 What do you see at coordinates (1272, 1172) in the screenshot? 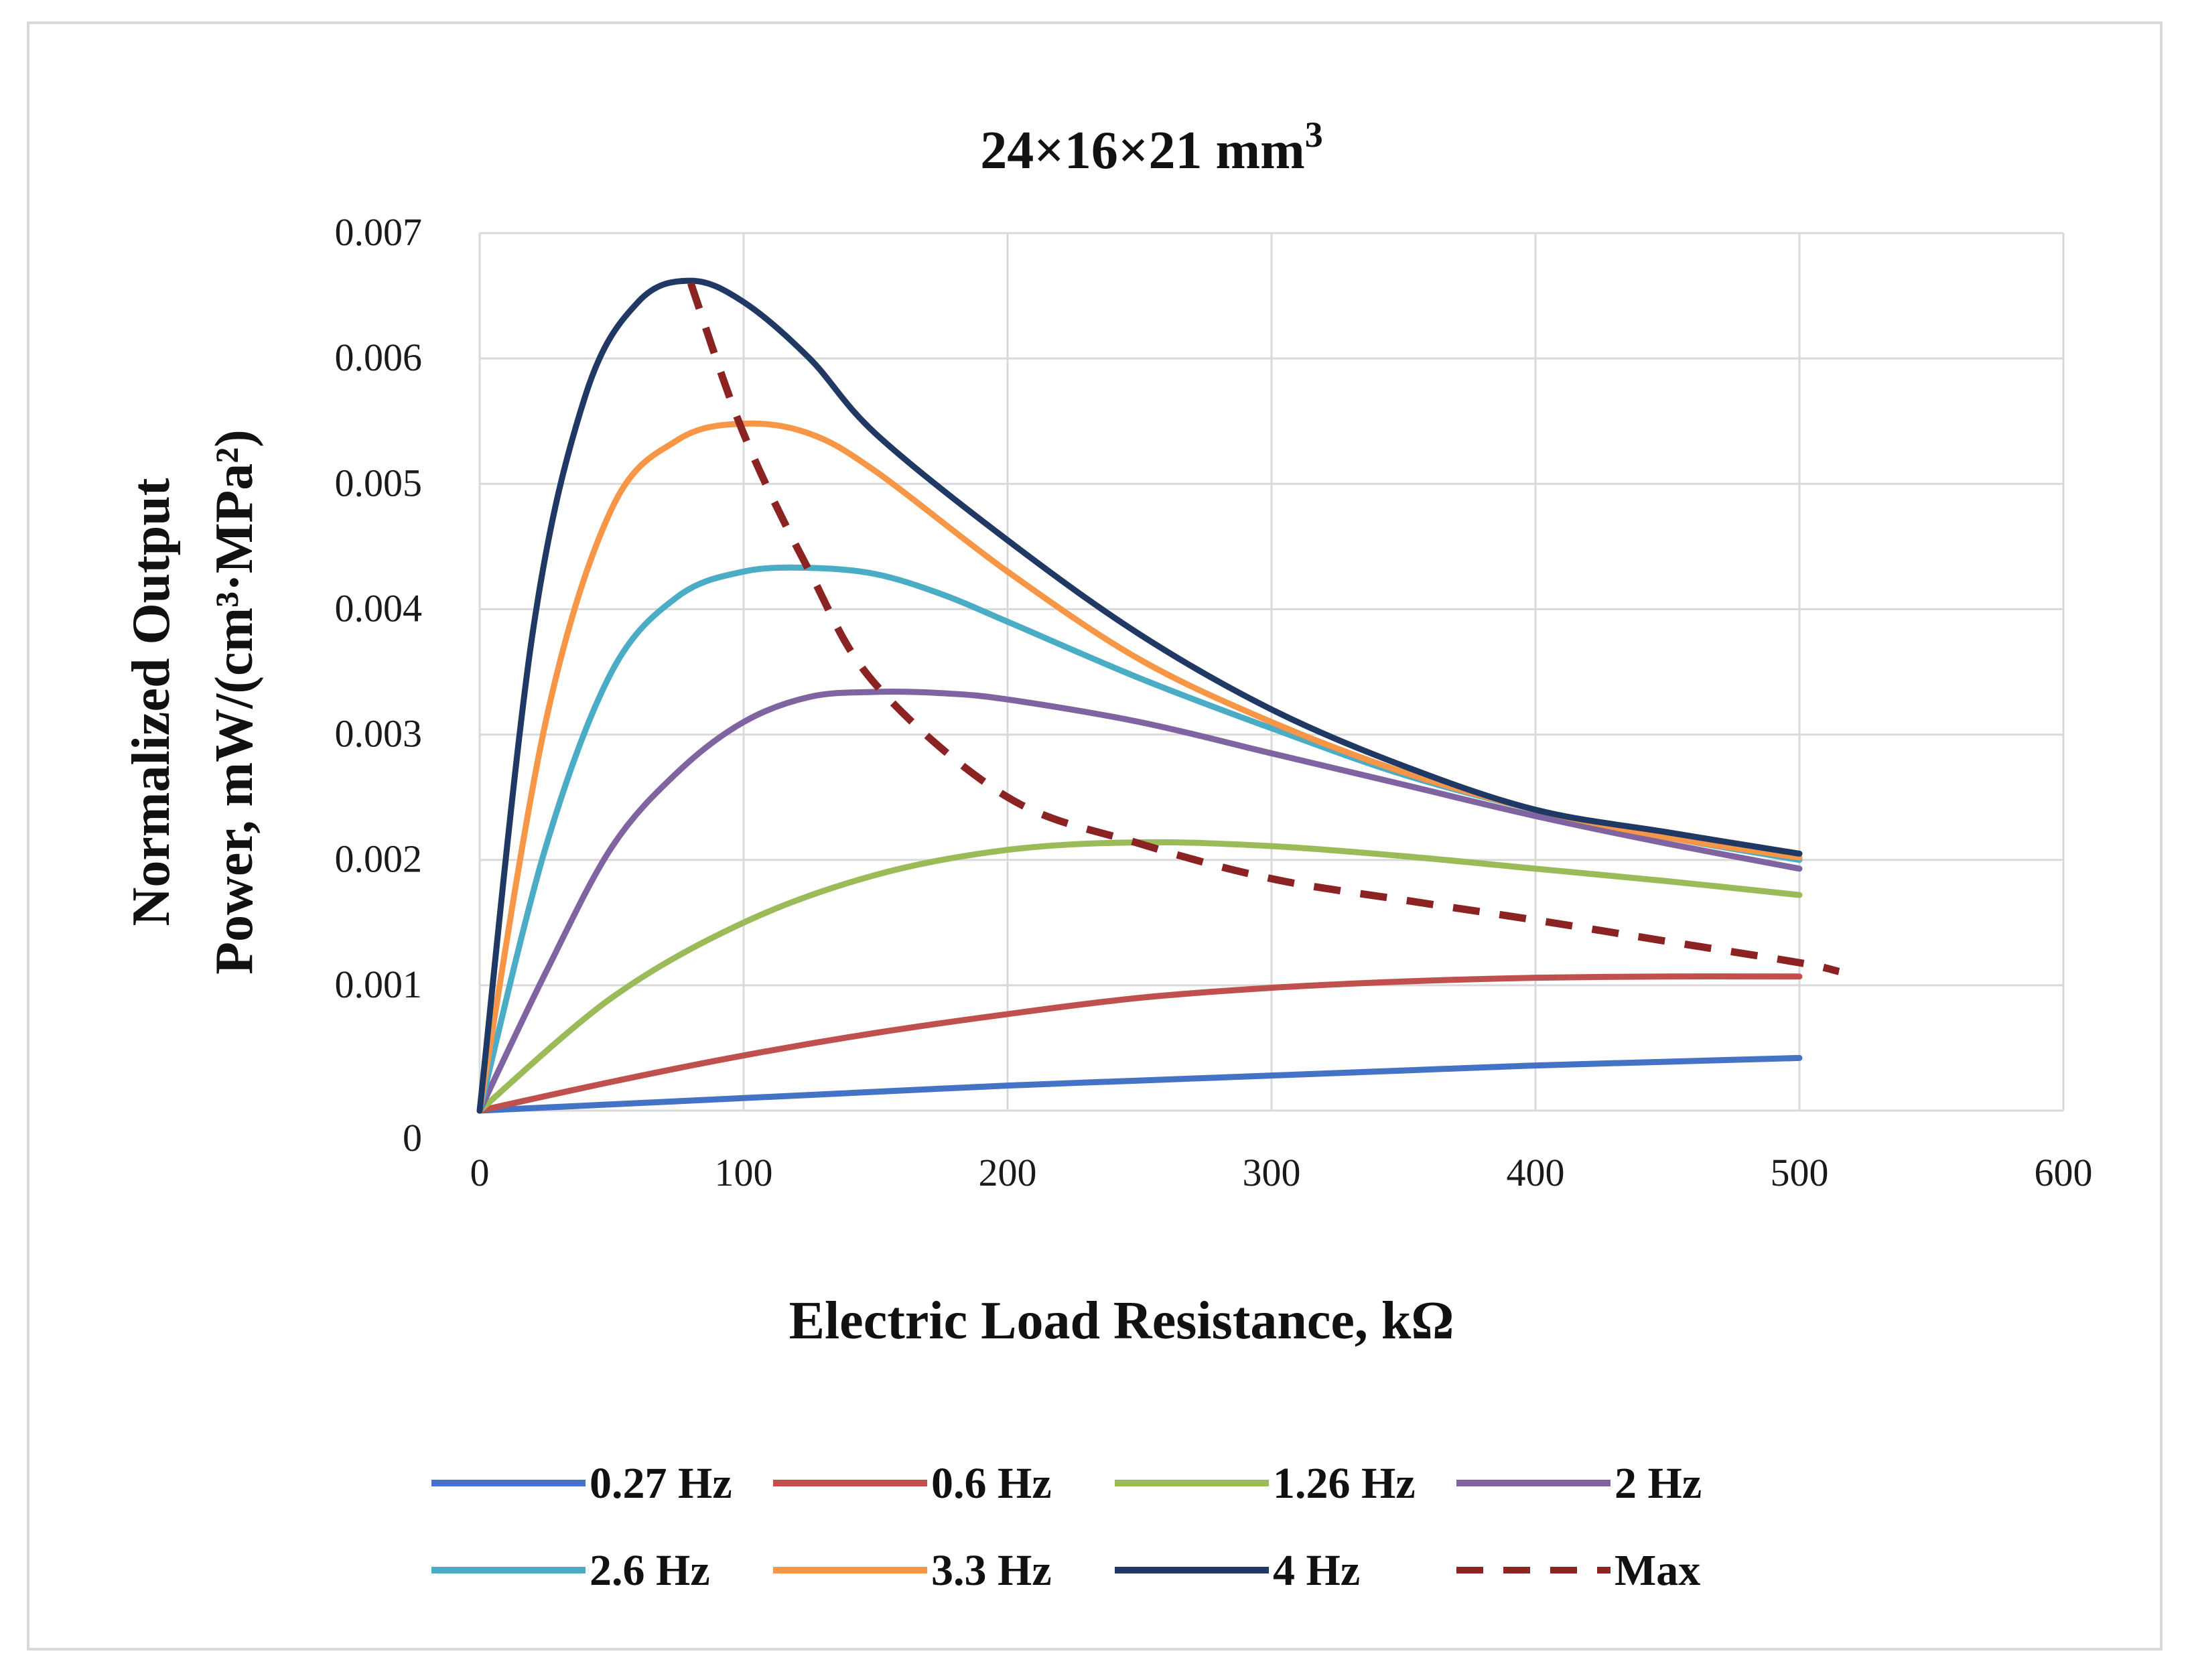
I see `x-tick-label-3: 300` at bounding box center [1272, 1172].